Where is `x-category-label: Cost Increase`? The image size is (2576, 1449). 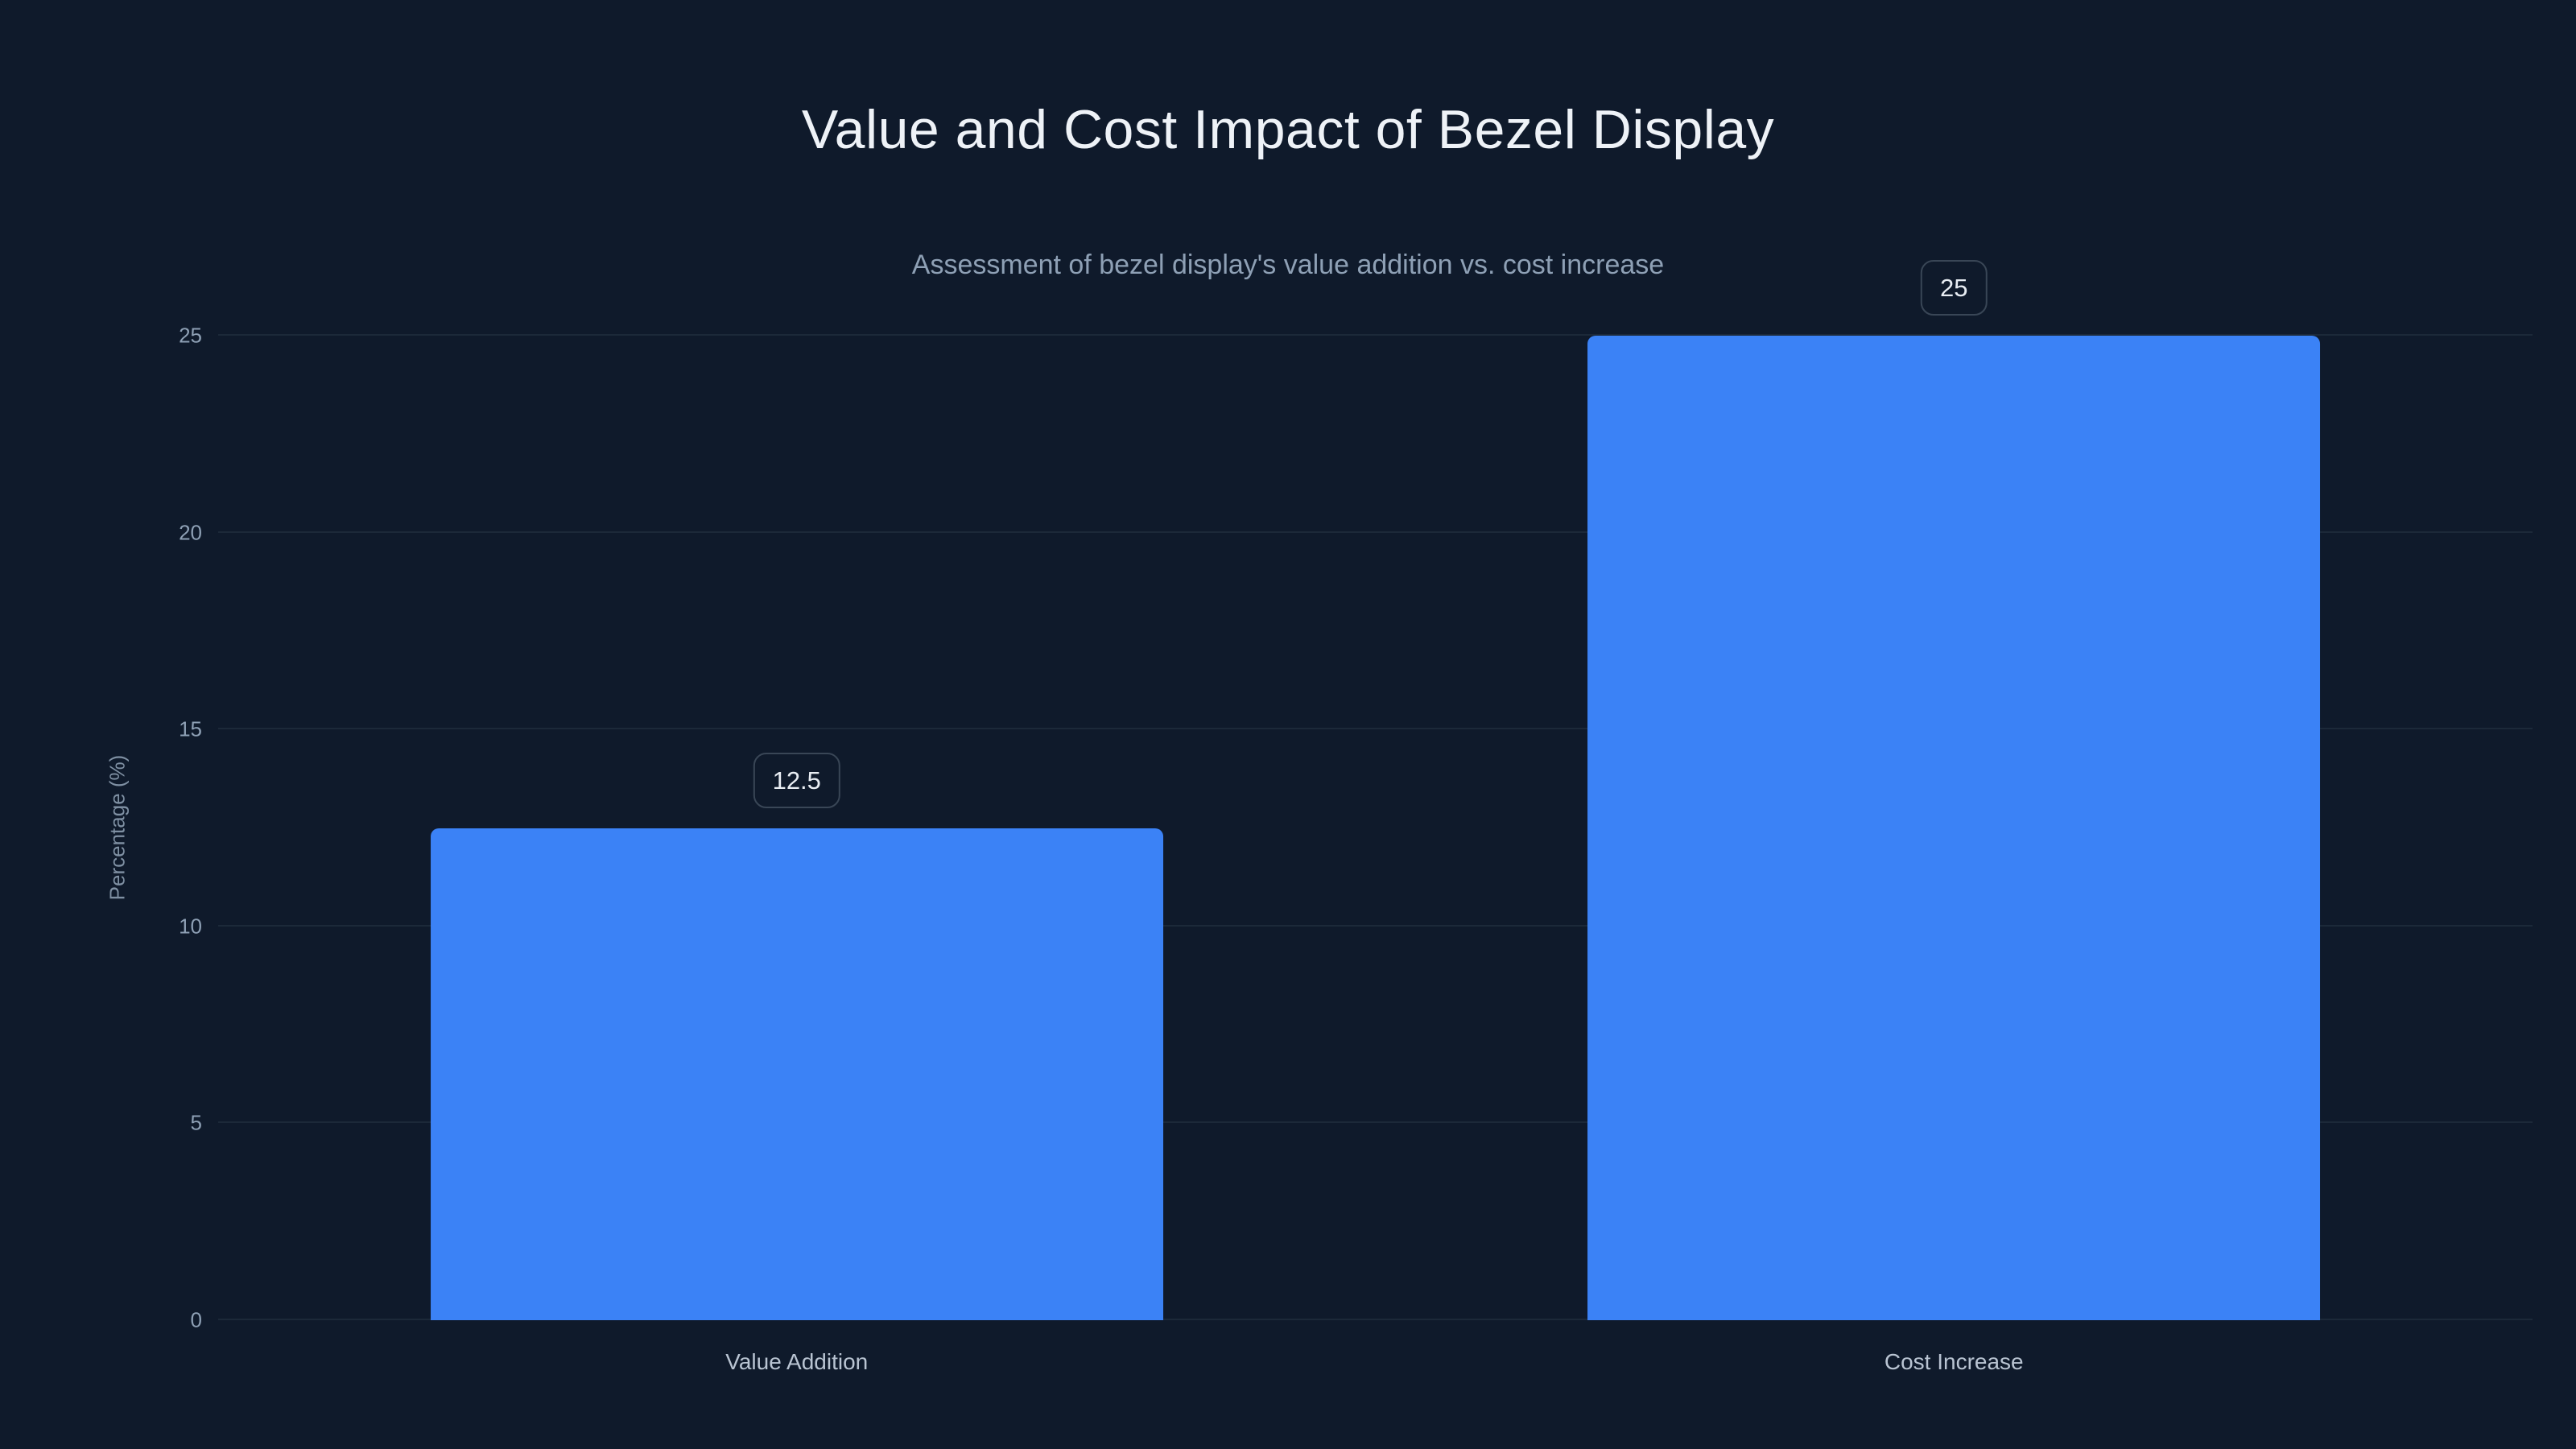 x-category-label: Cost Increase is located at coordinates (1954, 1361).